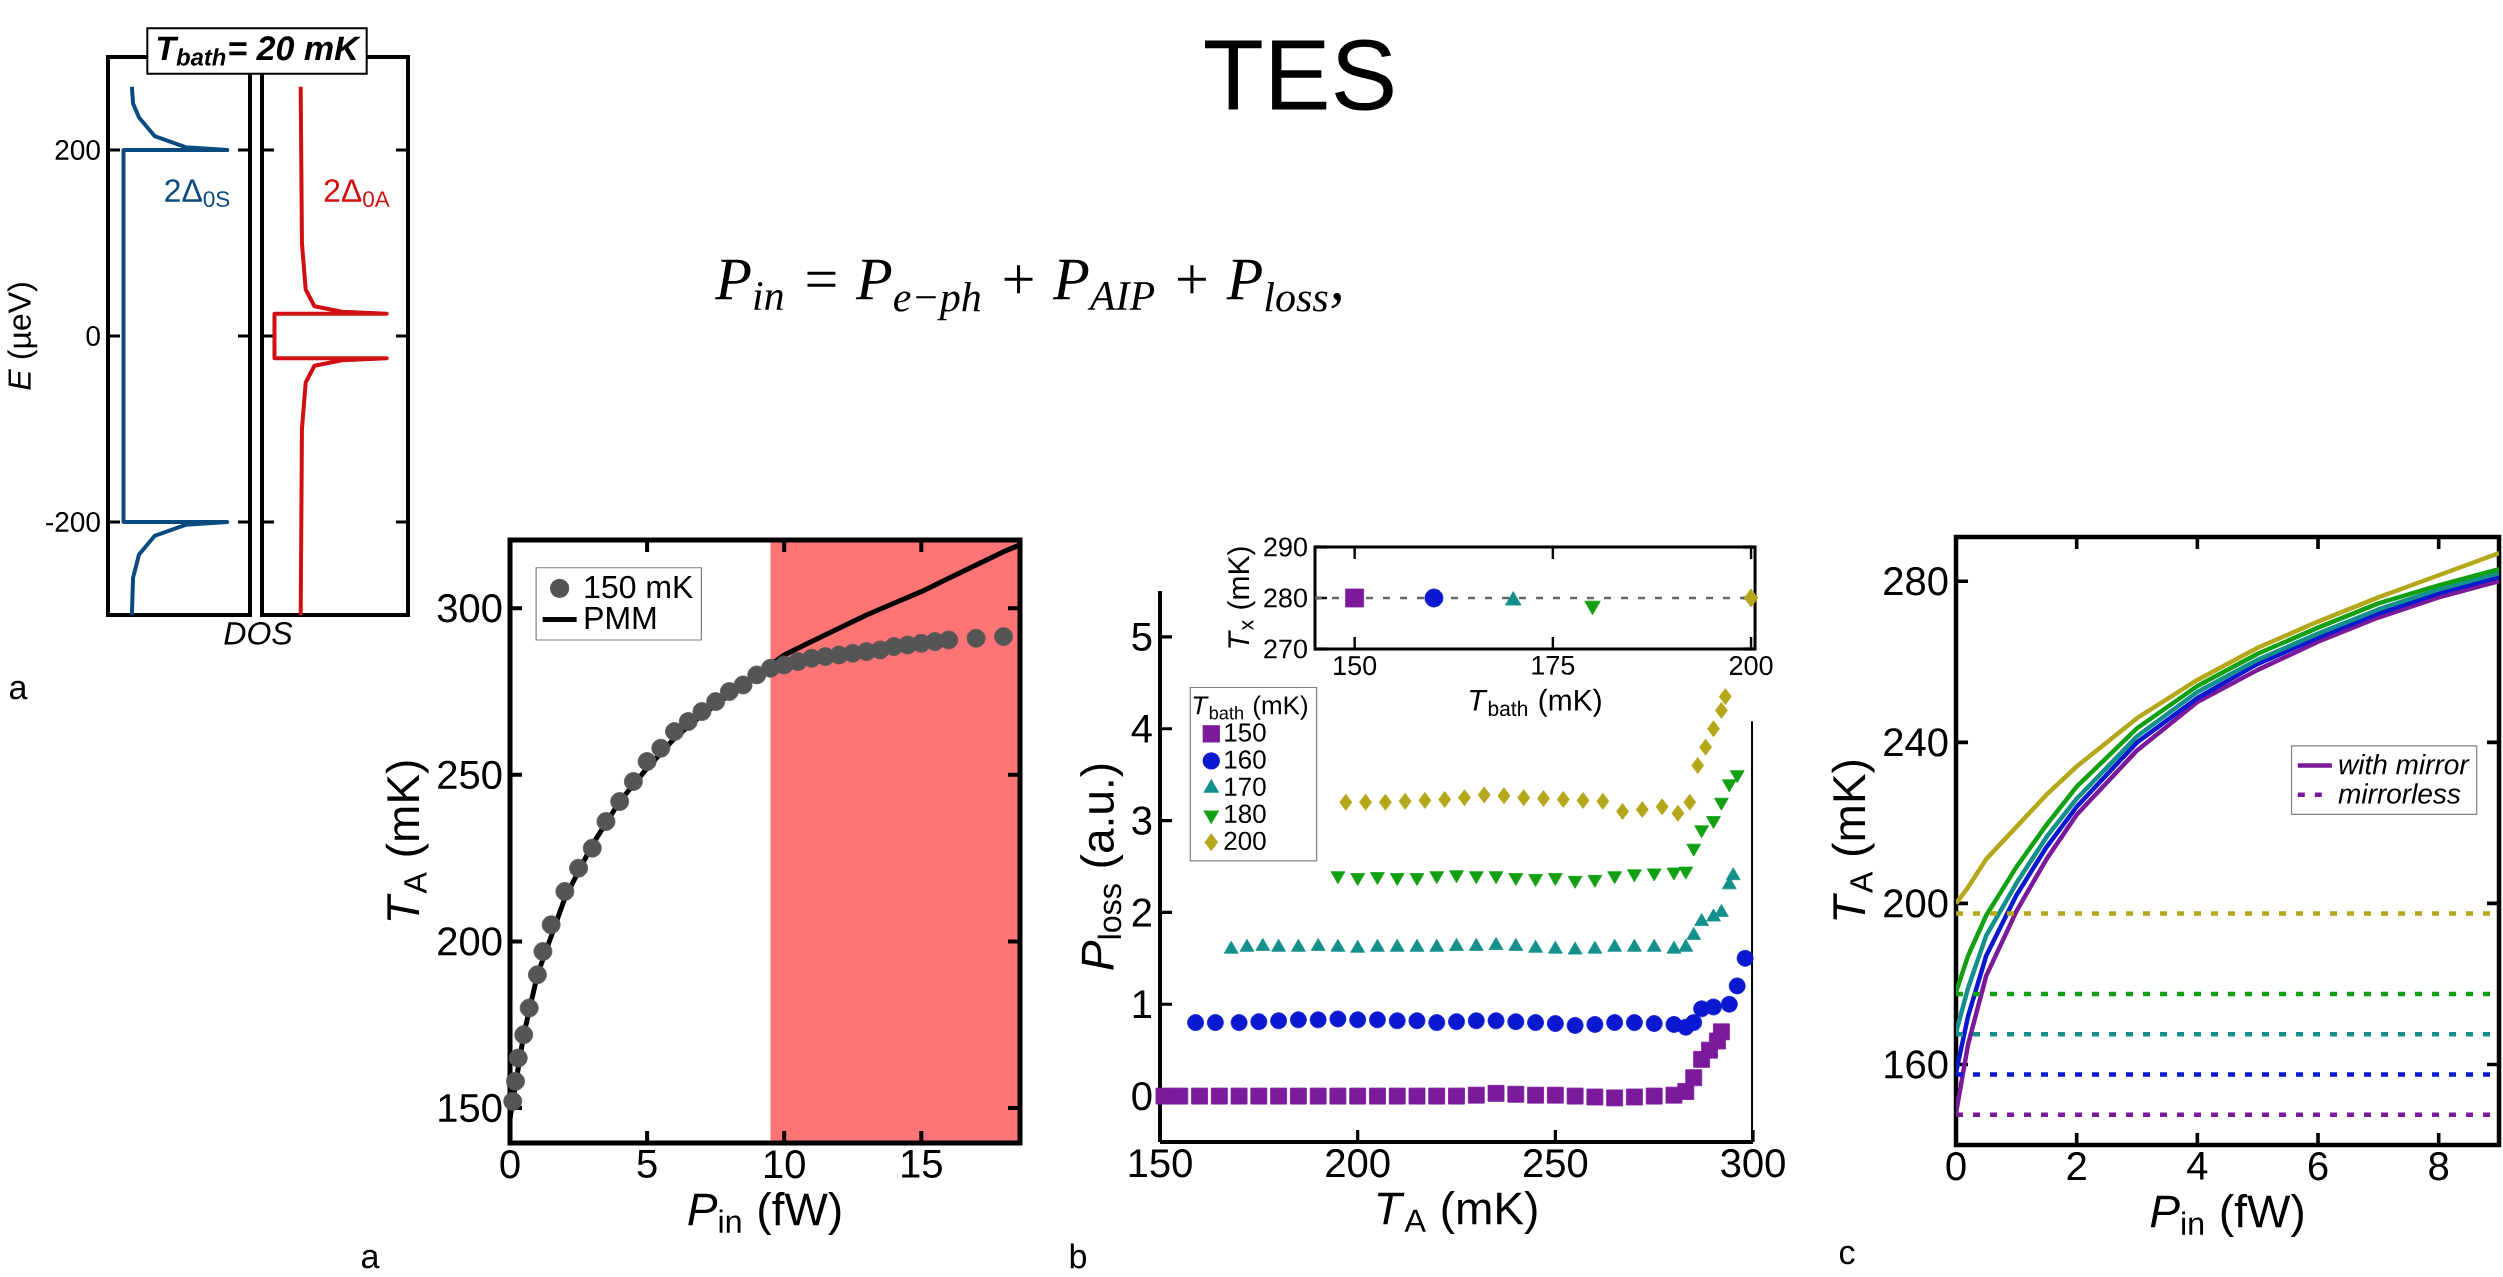 The image size is (2503, 1277). Describe the element at coordinates (1078, 1256) in the screenshot. I see `text: b` at that location.